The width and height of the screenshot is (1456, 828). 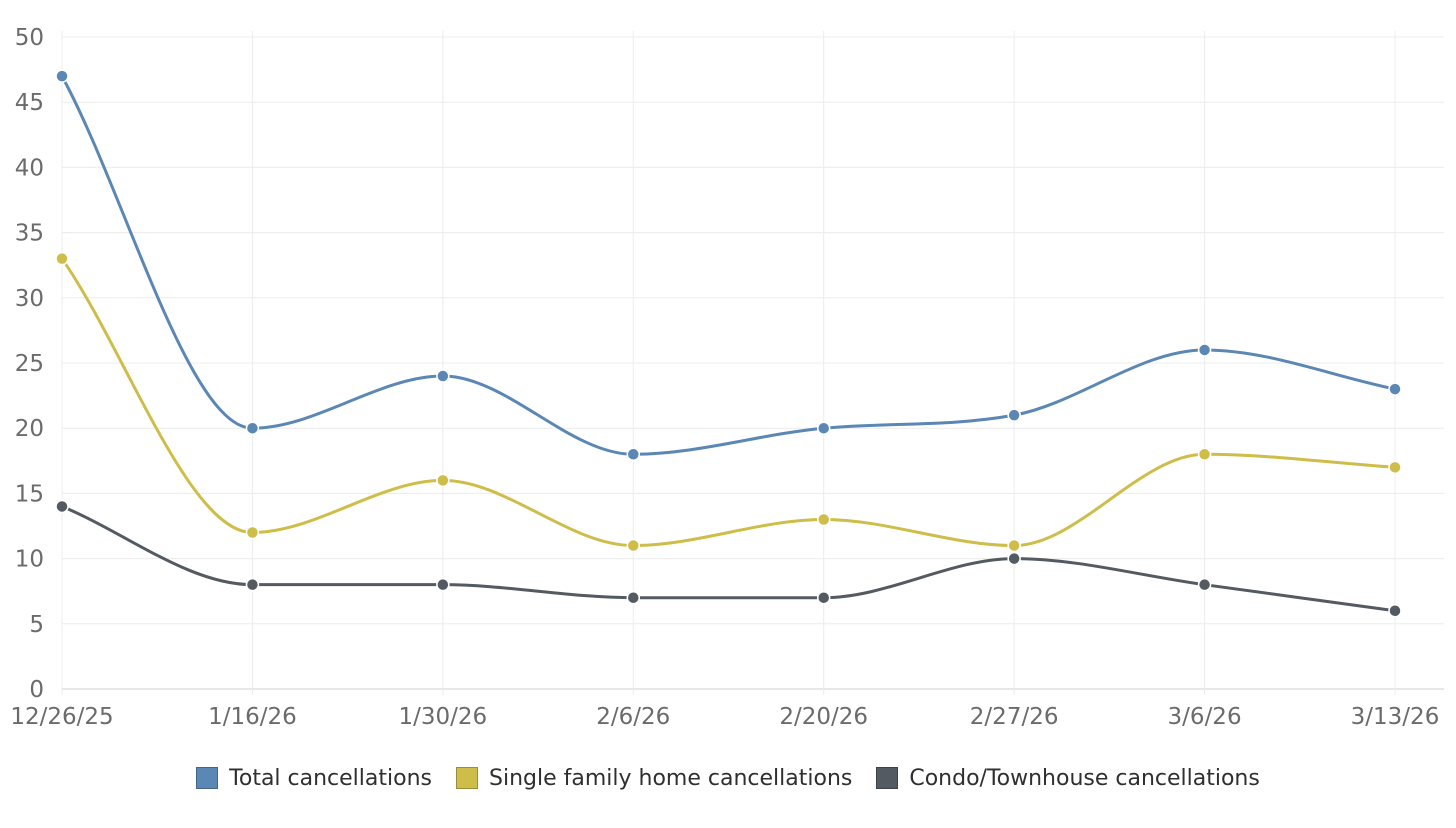 I want to click on x-tick-label: 12/26/25, so click(x=61, y=717).